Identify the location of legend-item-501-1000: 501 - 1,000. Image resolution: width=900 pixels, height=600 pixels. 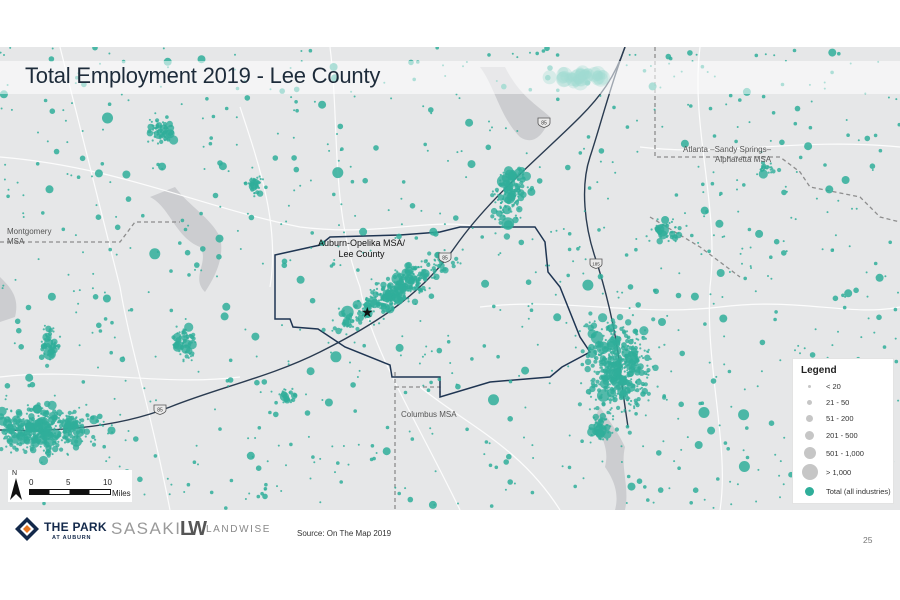
(843, 454).